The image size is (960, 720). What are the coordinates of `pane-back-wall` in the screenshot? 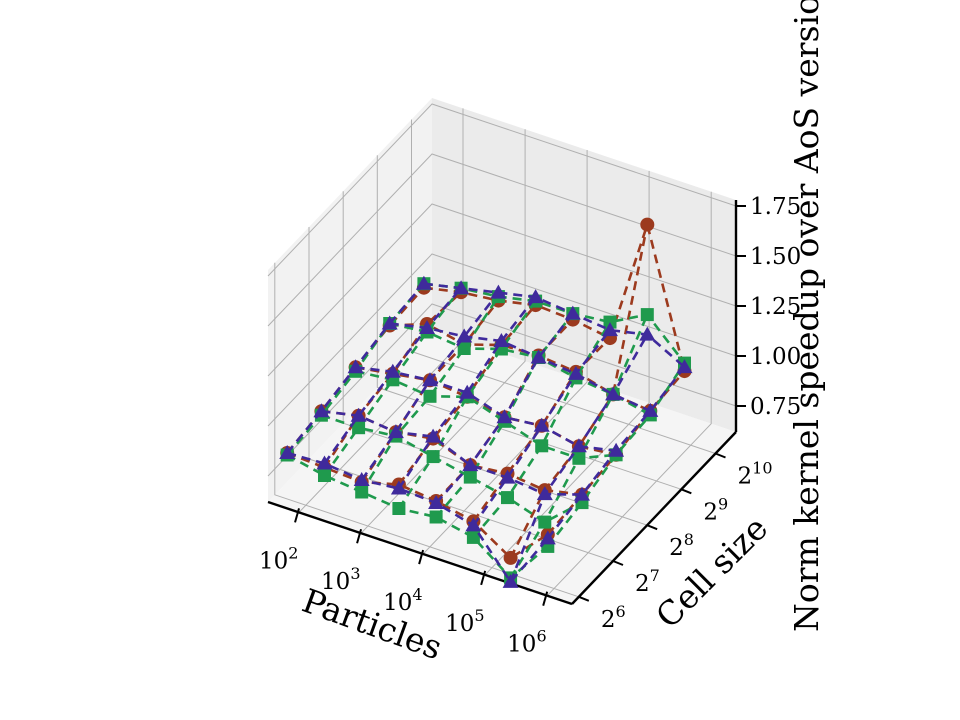 It's located at (584, 265).